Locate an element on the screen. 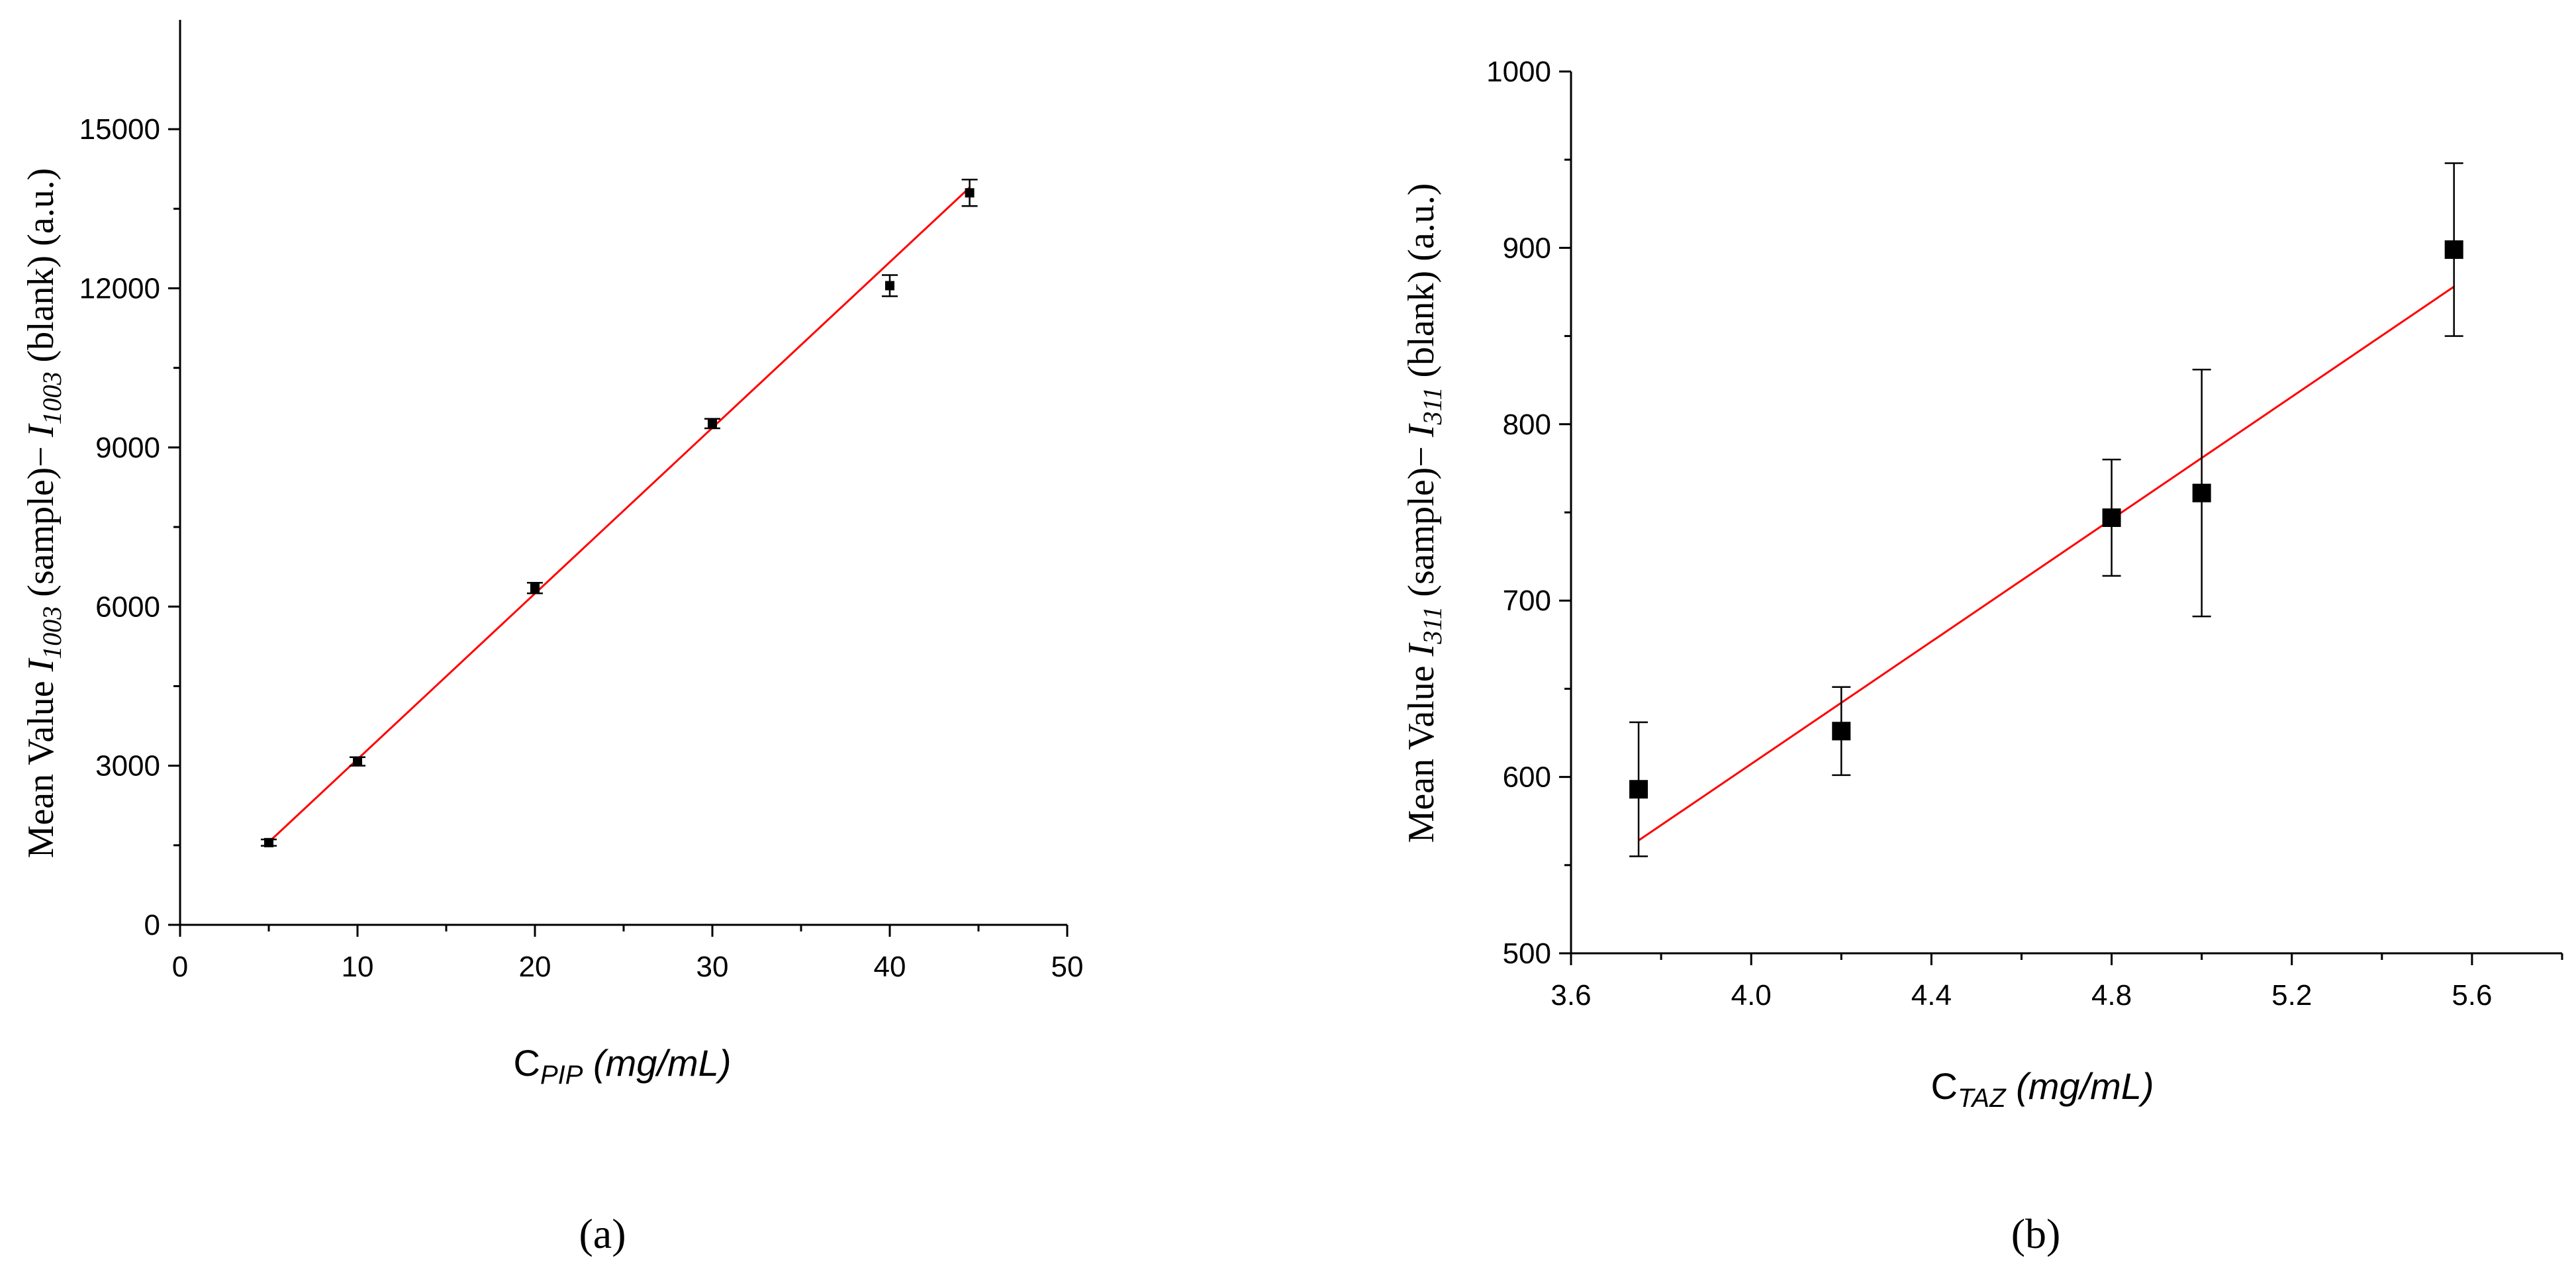 The height and width of the screenshot is (1281, 2576). y-tick-label: 0 is located at coordinates (152, 925).